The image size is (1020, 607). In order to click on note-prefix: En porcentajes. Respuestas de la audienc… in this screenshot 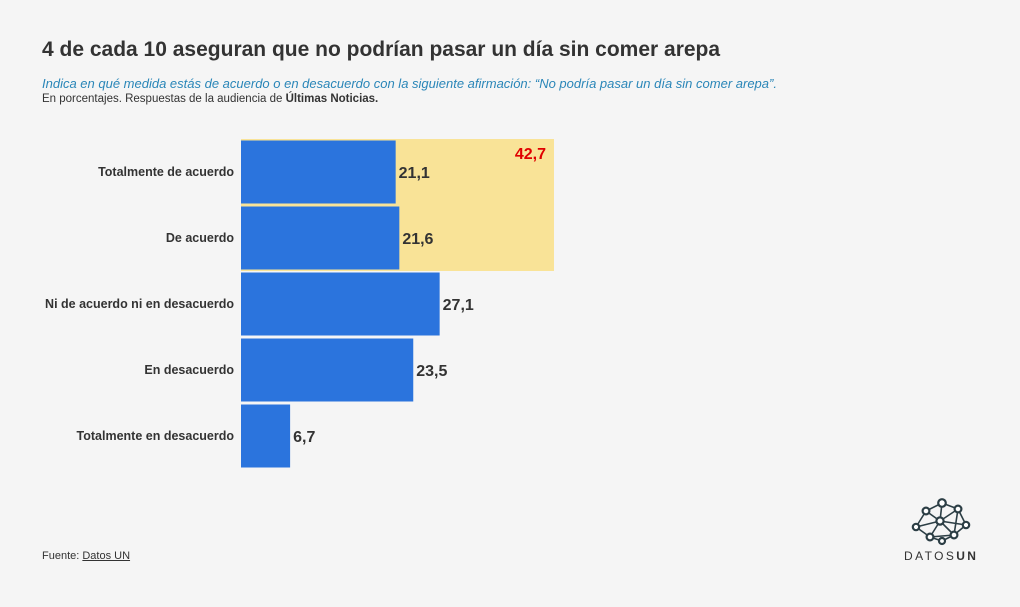, I will do `click(164, 99)`.